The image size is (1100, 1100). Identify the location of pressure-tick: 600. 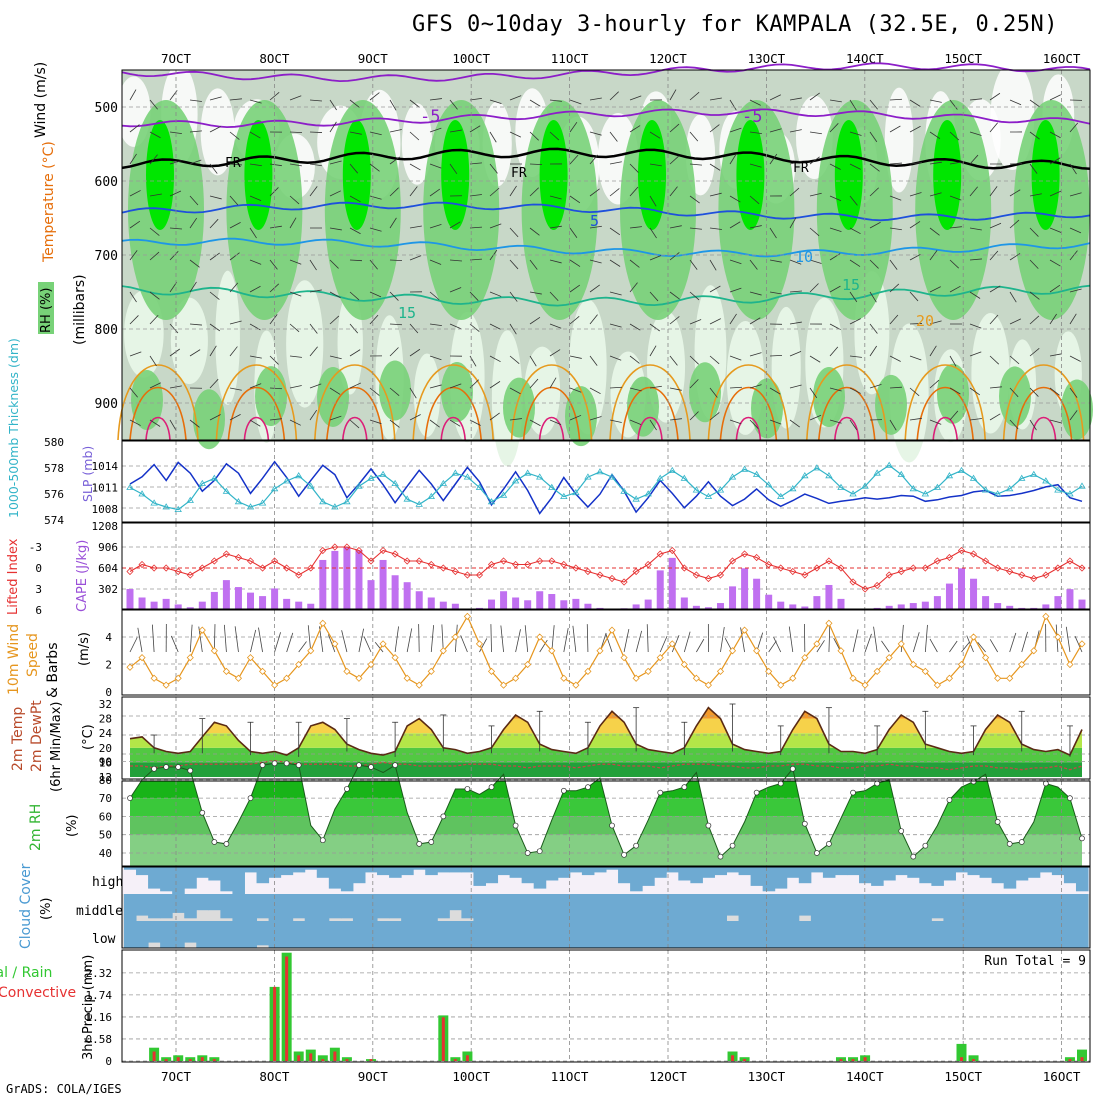
(106, 182).